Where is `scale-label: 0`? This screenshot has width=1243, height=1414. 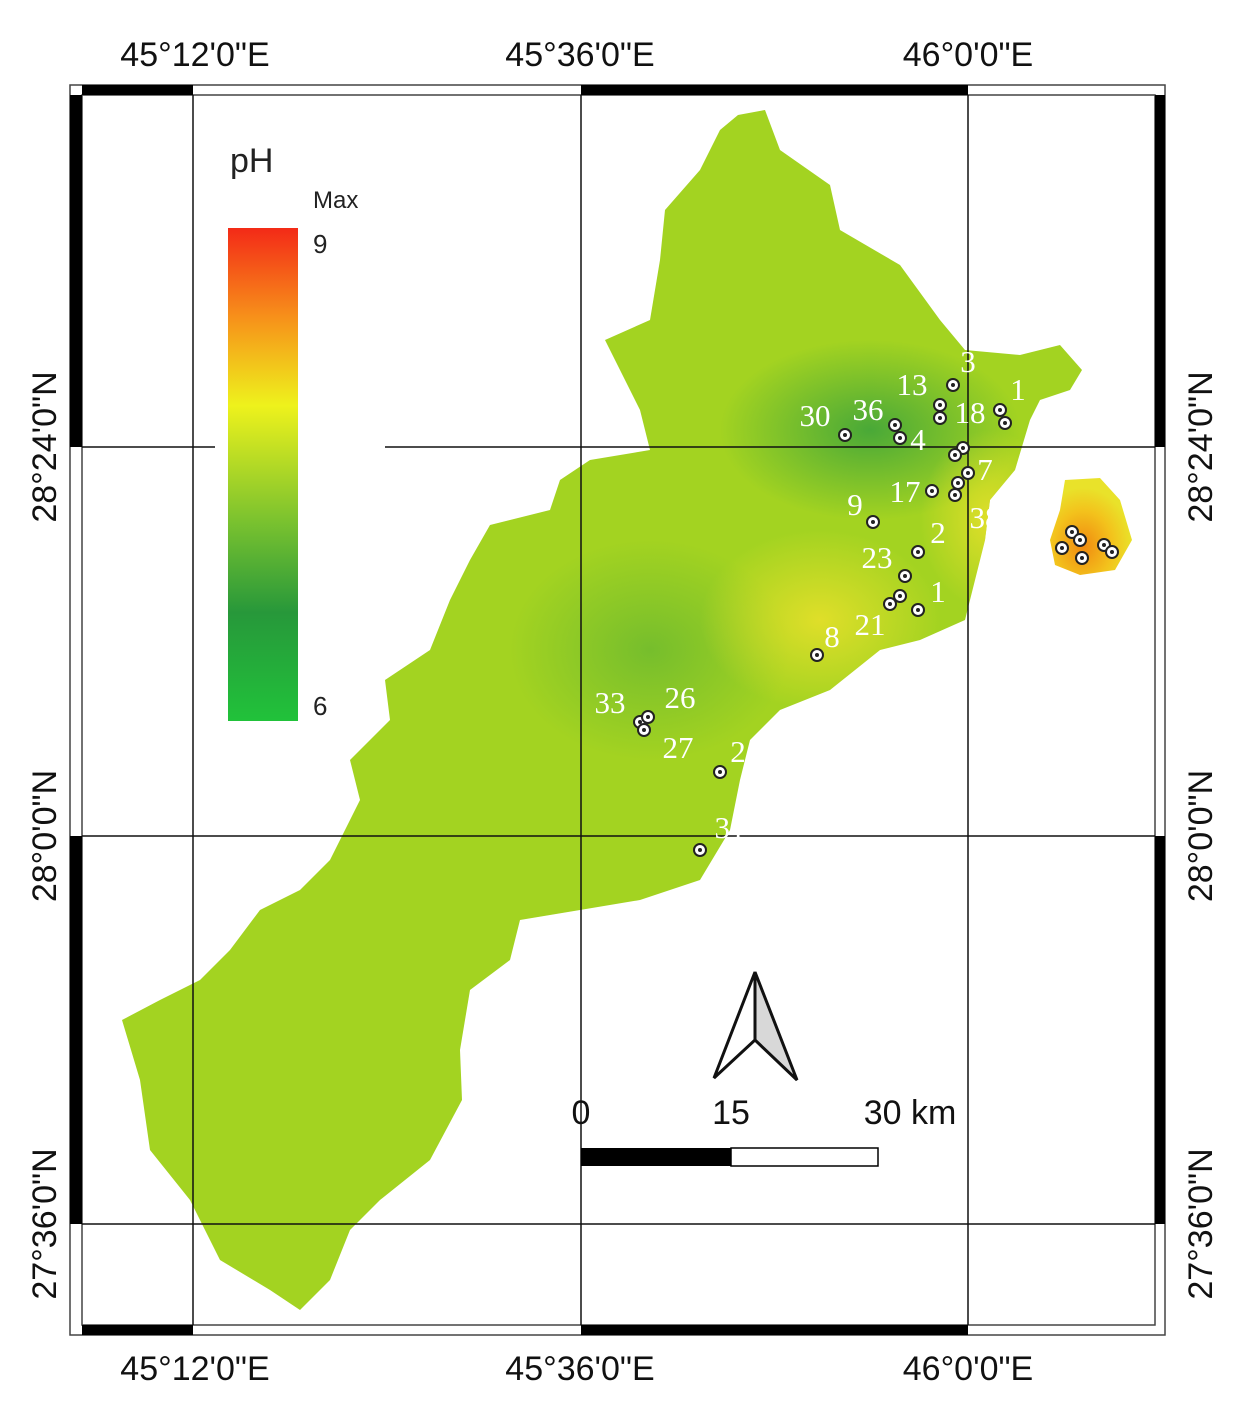 scale-label: 0 is located at coordinates (581, 1113).